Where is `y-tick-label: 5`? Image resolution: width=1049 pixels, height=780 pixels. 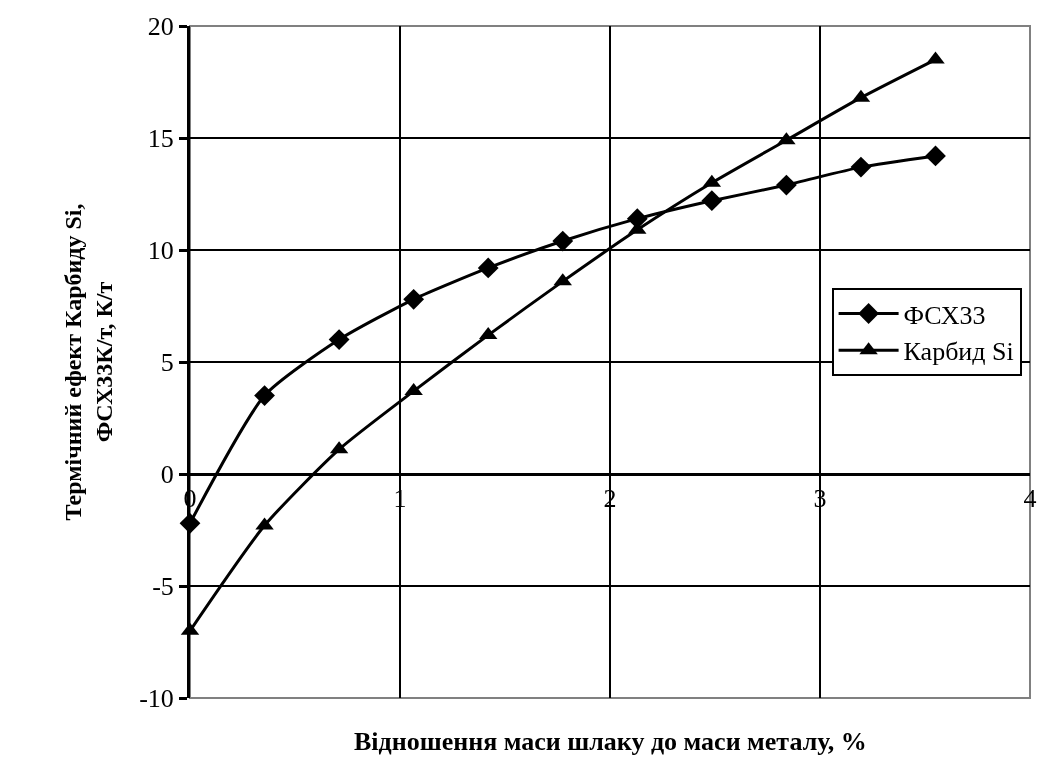 y-tick-label: 5 is located at coordinates (167, 363).